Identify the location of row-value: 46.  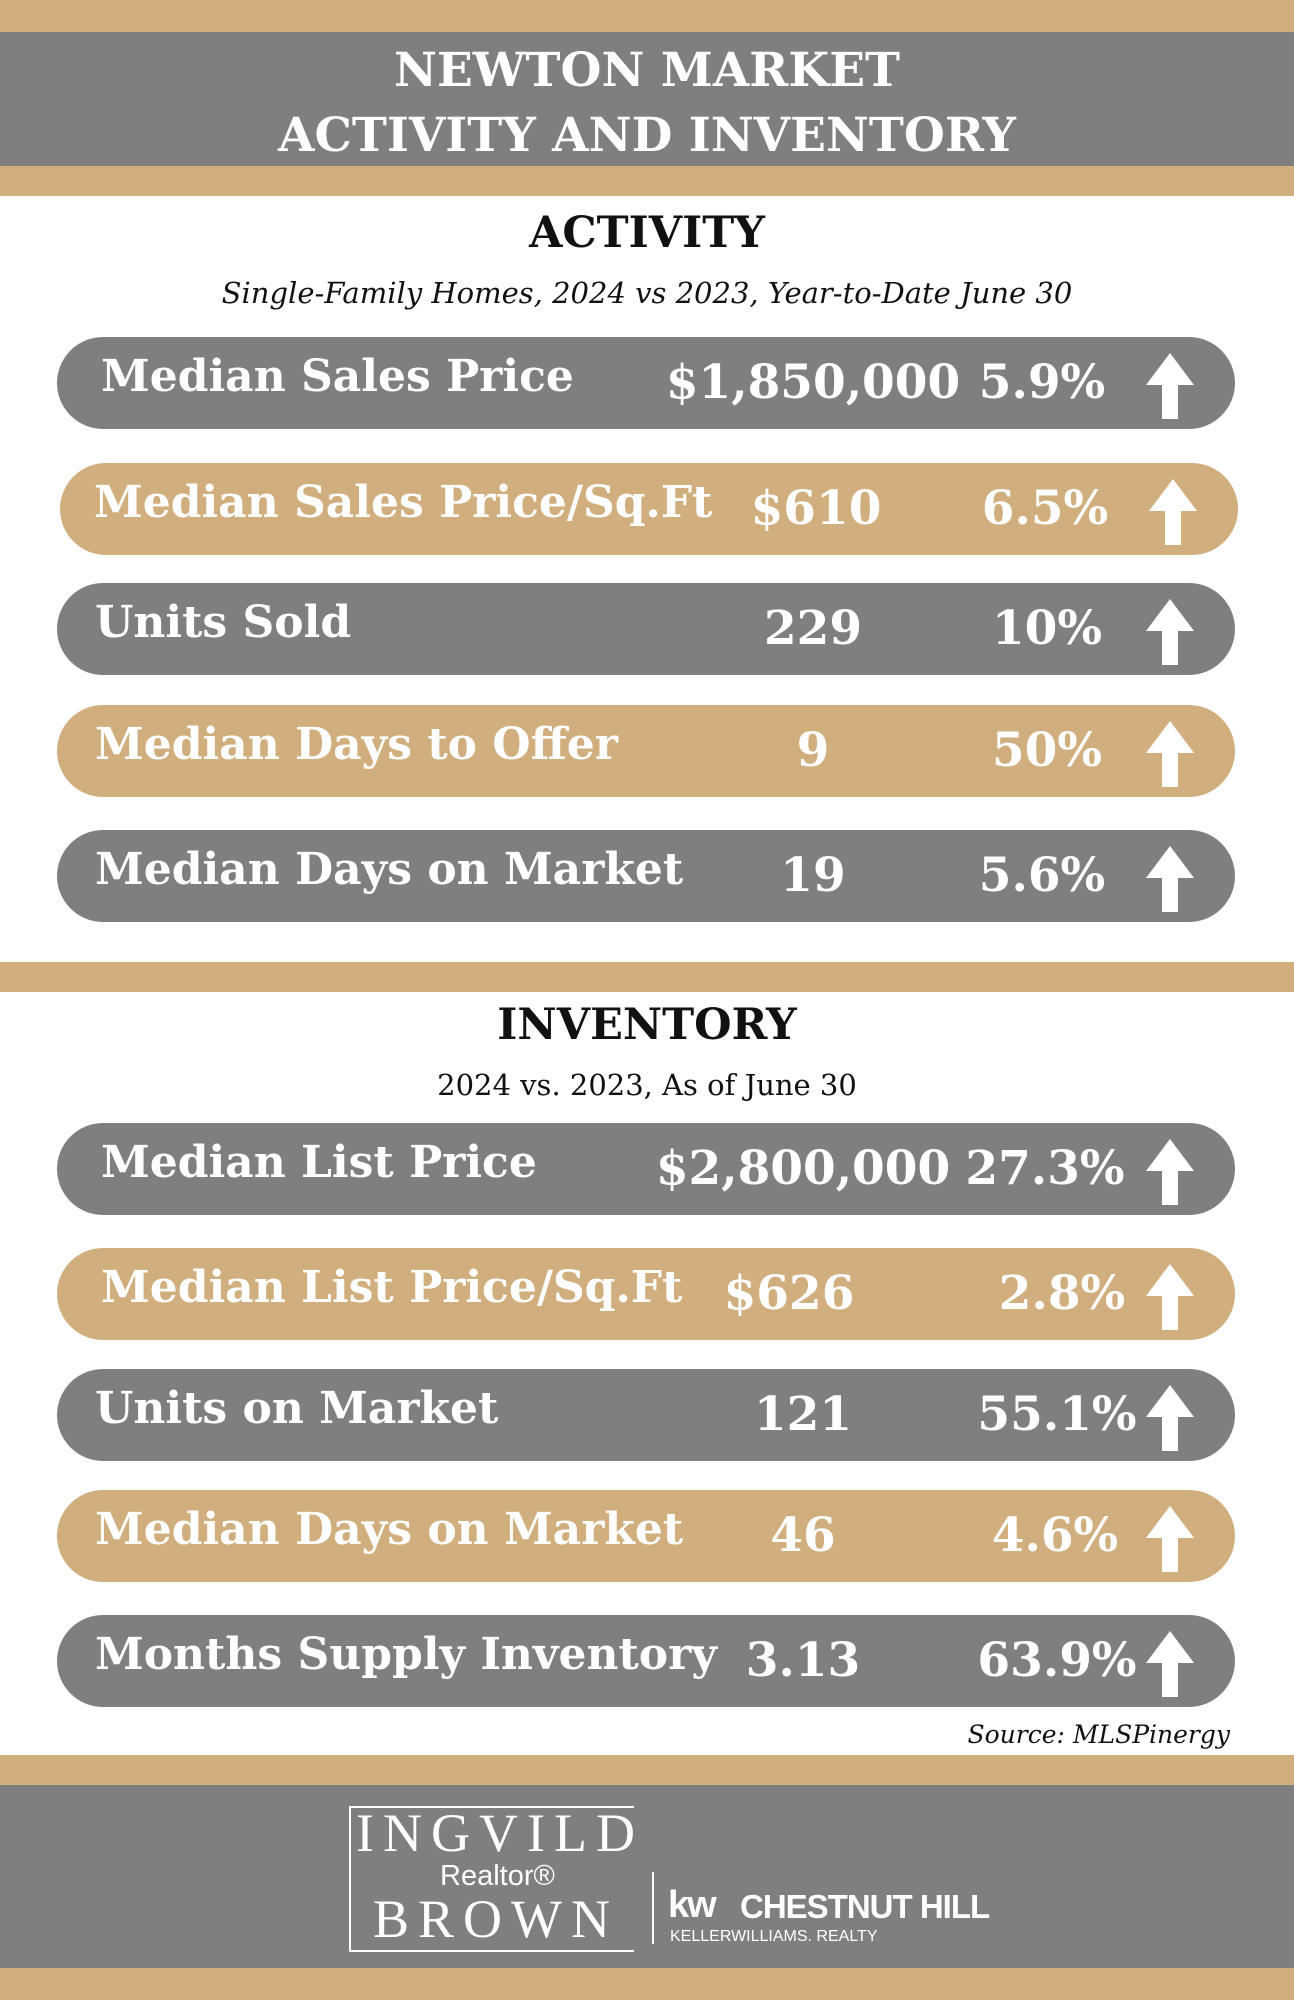
(803, 1535).